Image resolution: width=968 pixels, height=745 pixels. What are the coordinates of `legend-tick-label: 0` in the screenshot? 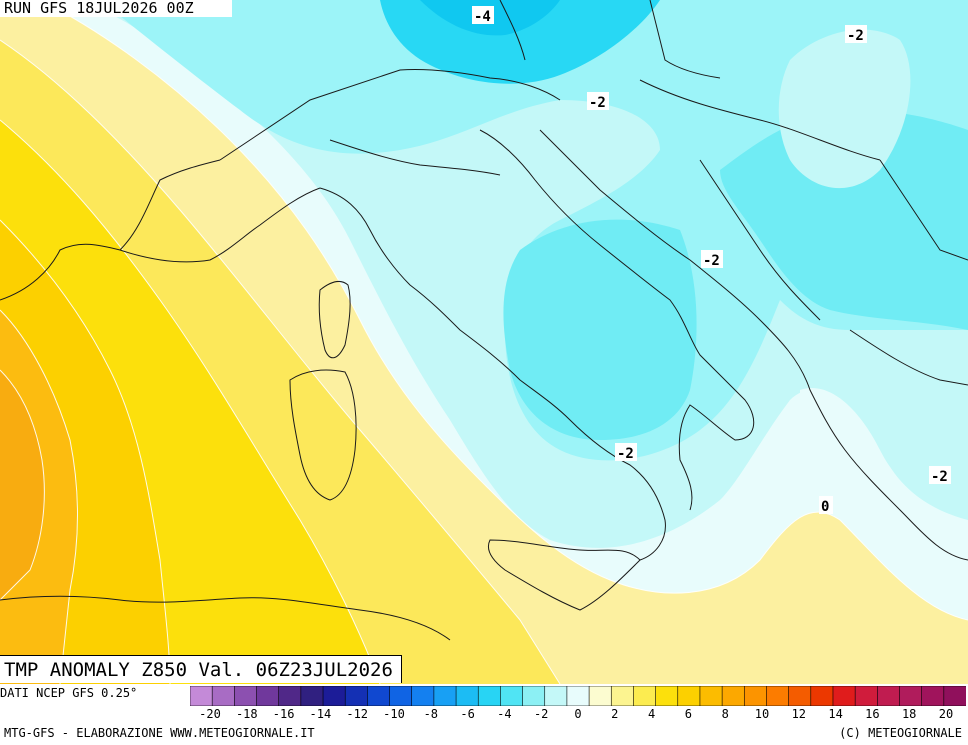 It's located at (578, 714).